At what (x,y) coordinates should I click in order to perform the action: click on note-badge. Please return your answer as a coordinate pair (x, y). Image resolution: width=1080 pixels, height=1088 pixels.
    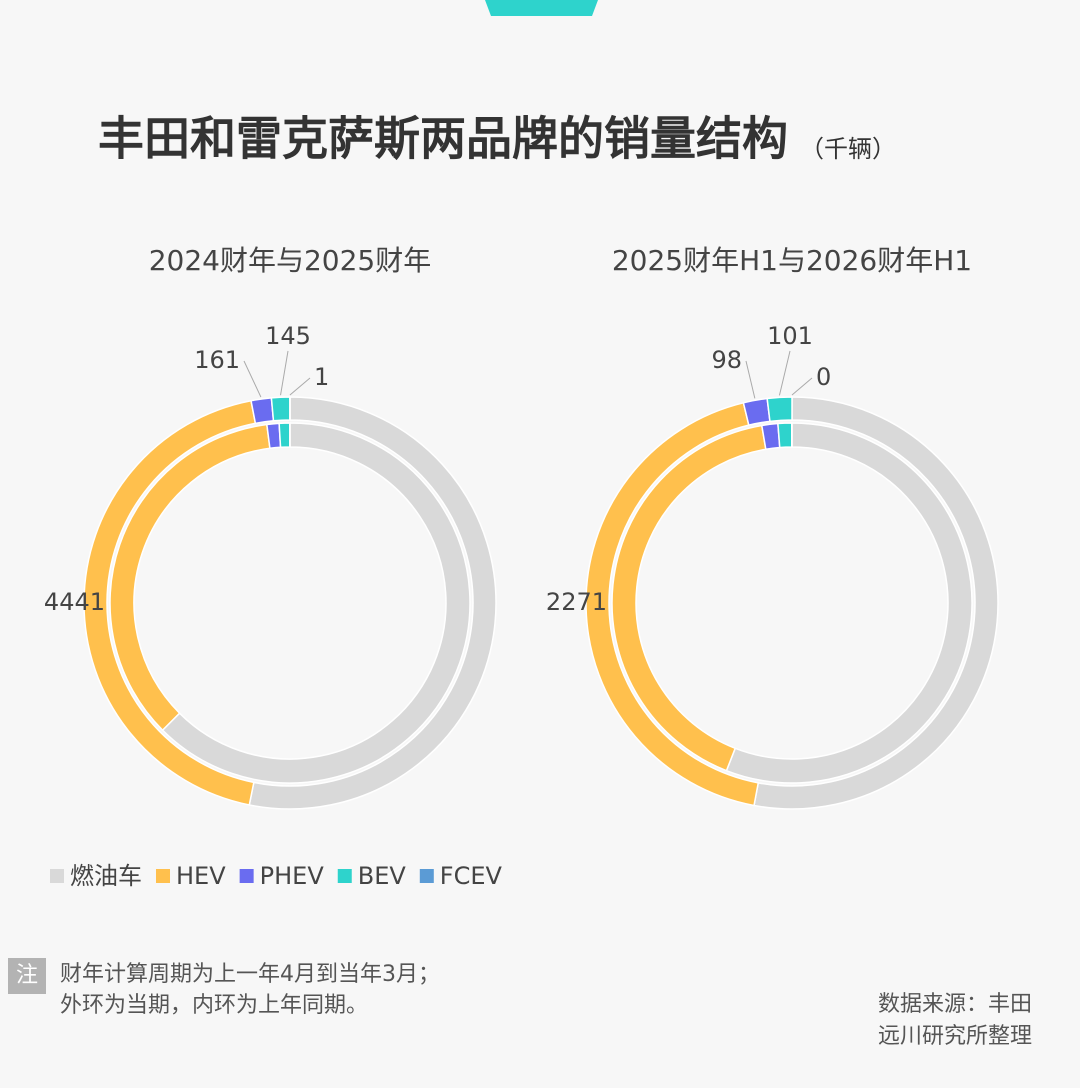
    Looking at the image, I should click on (27, 976).